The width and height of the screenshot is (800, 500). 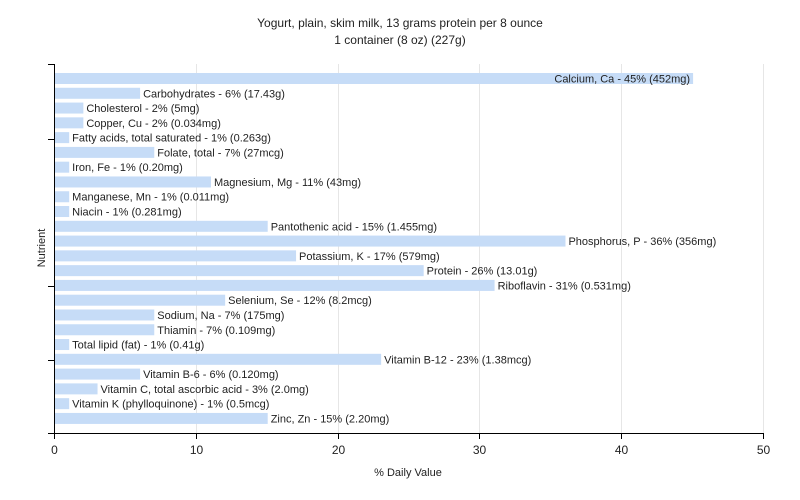 What do you see at coordinates (211, 375) in the screenshot?
I see `bar-label: Vitamin B-6 - 6% (0.120mg)` at bounding box center [211, 375].